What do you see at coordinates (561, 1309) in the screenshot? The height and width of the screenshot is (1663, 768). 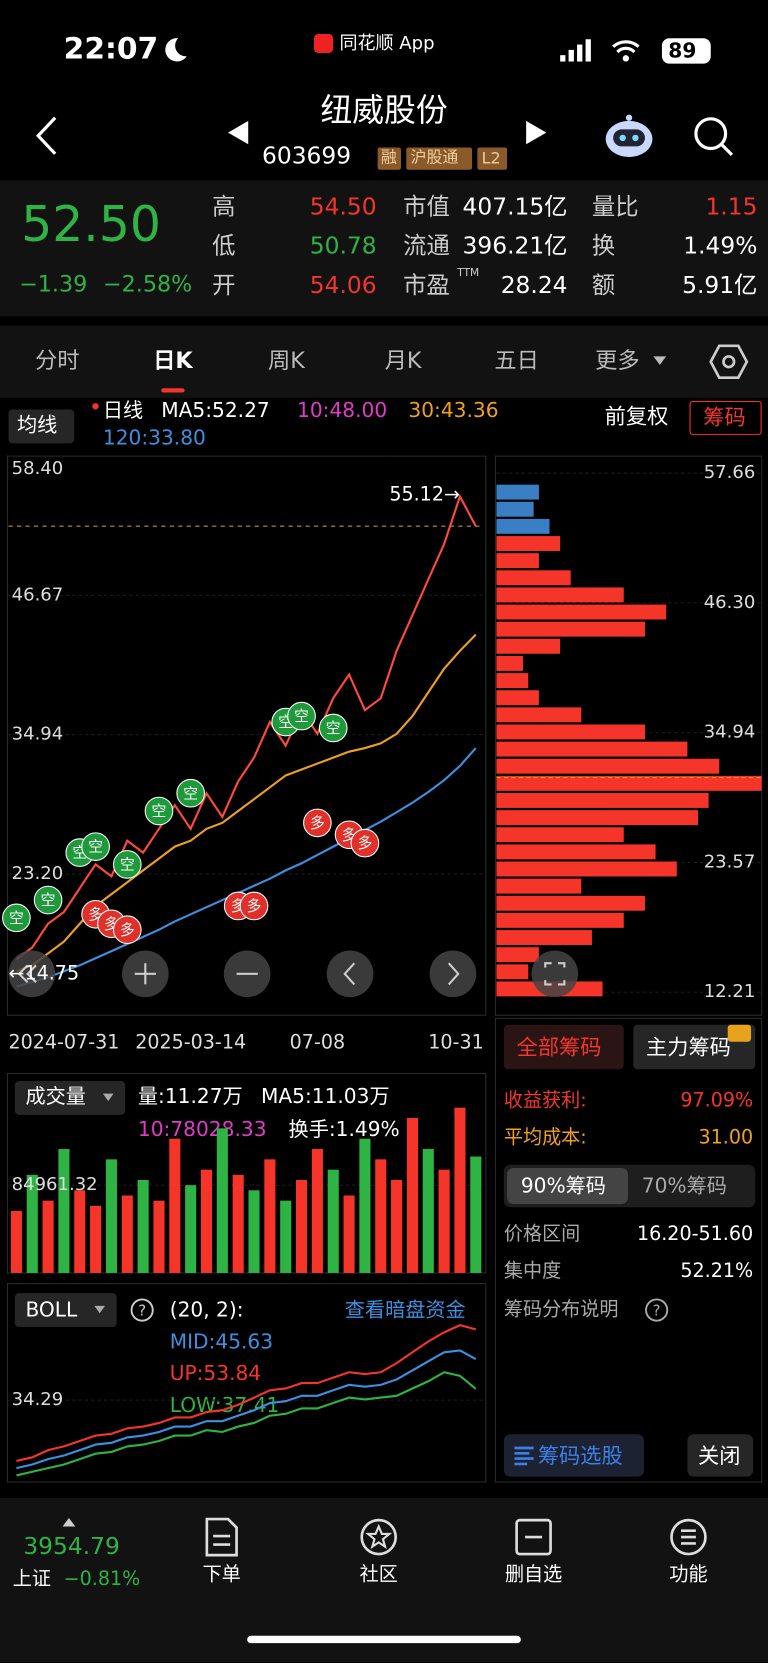 I see `chip-help: 筹码分布说明` at bounding box center [561, 1309].